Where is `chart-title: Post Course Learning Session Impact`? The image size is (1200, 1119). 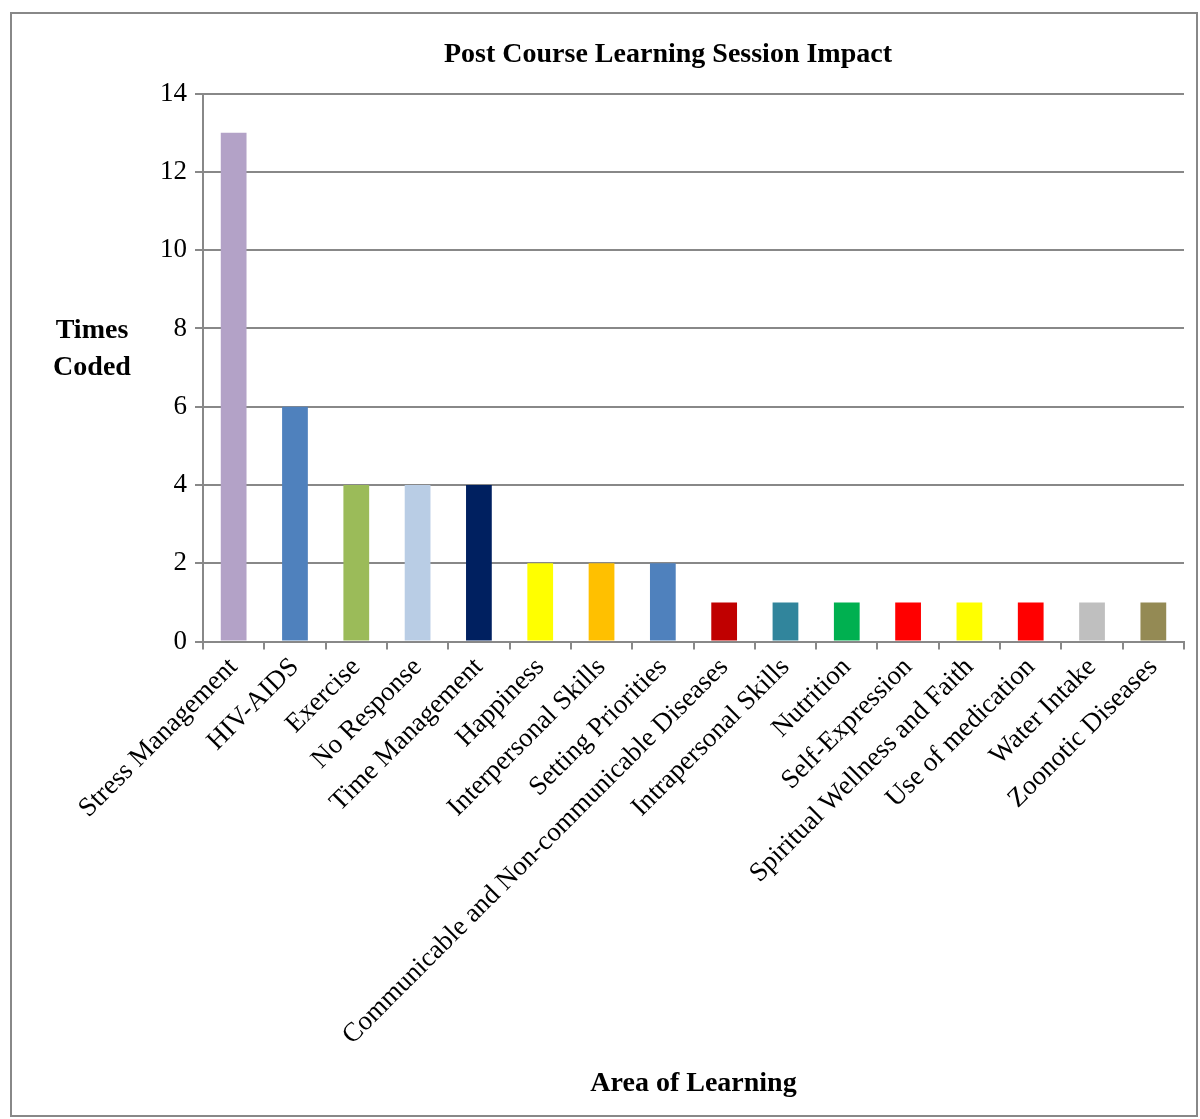 chart-title: Post Course Learning Session Impact is located at coordinates (668, 53).